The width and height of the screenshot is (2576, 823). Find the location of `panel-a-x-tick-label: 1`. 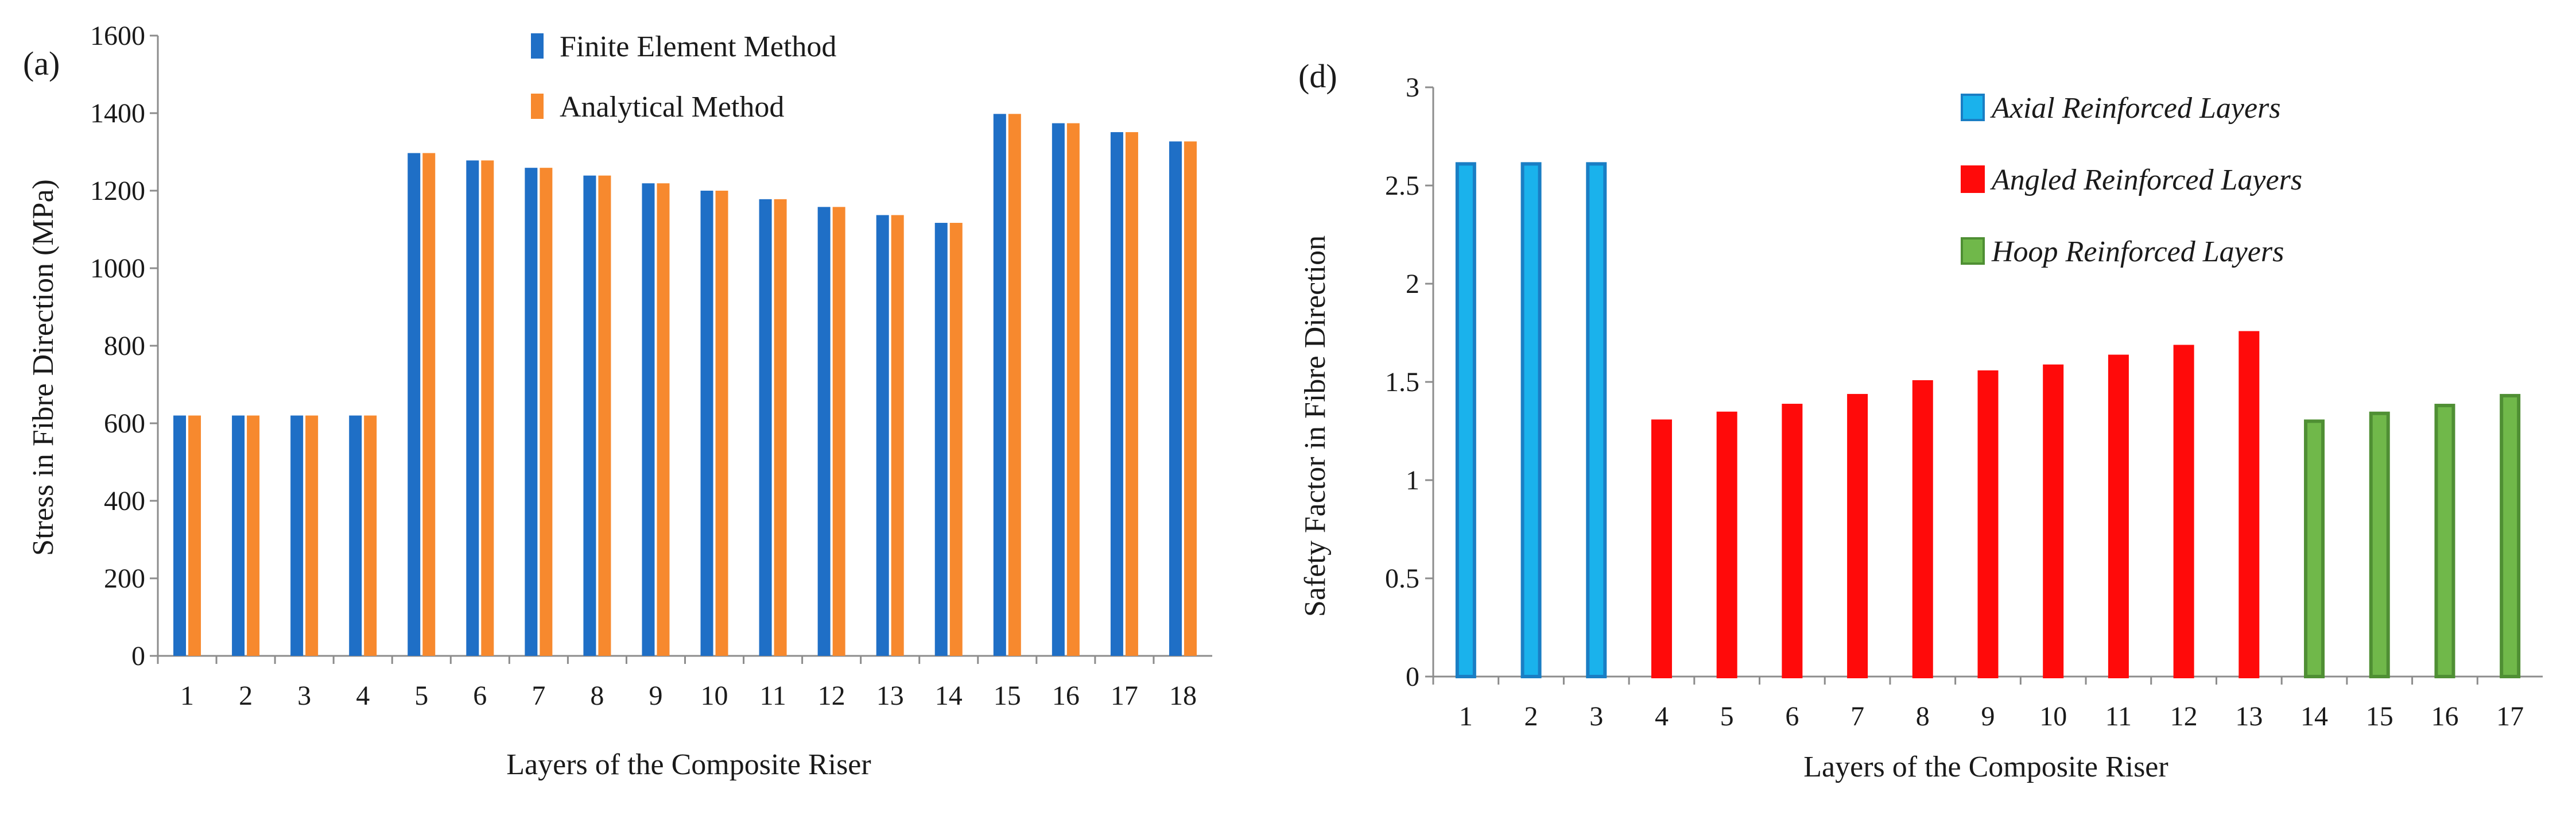

panel-a-x-tick-label: 1 is located at coordinates (187, 696).